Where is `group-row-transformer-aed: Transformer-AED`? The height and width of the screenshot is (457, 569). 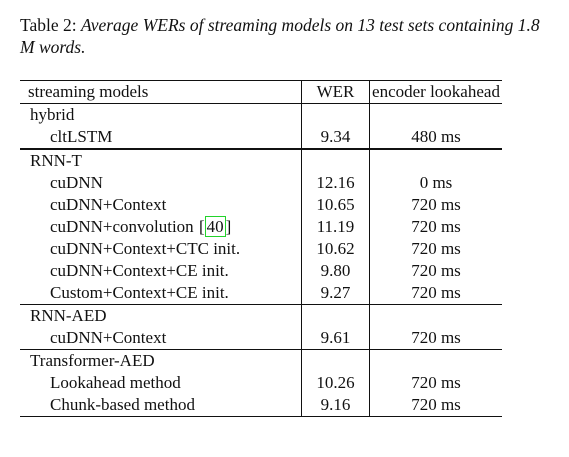 group-row-transformer-aed: Transformer-AED is located at coordinates (261, 360).